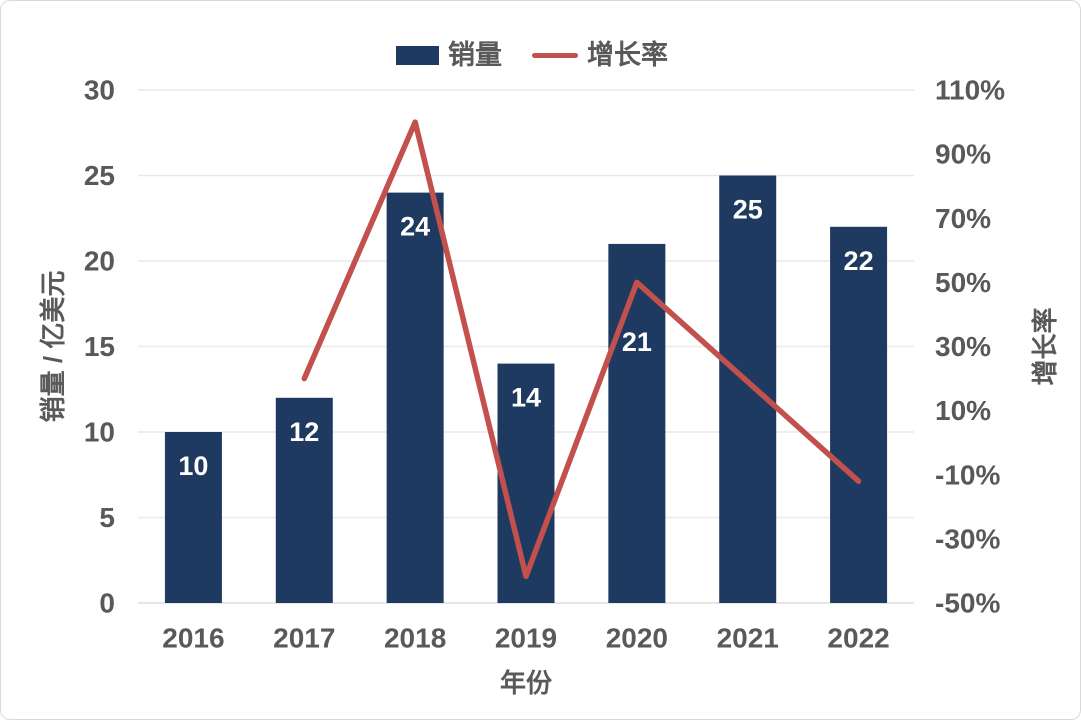  I want to click on bar-label-2020: 21, so click(637, 342).